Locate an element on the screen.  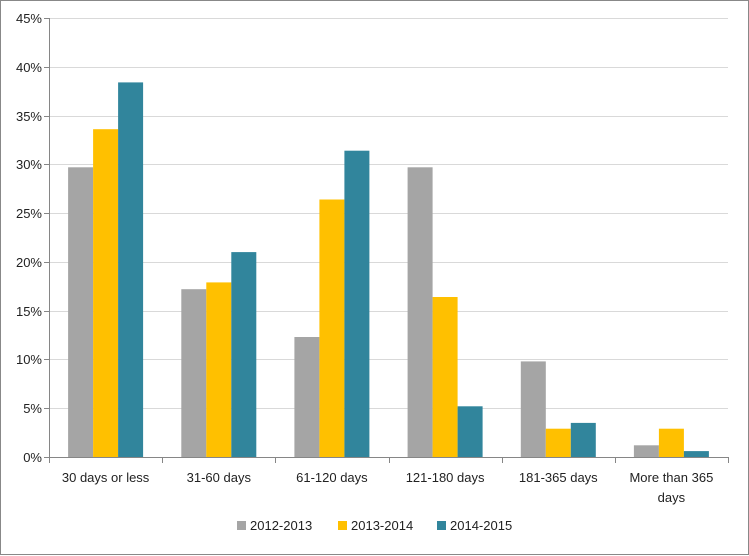
legend: 2012-2013 2013-2014 2014-2015 is located at coordinates (374, 525).